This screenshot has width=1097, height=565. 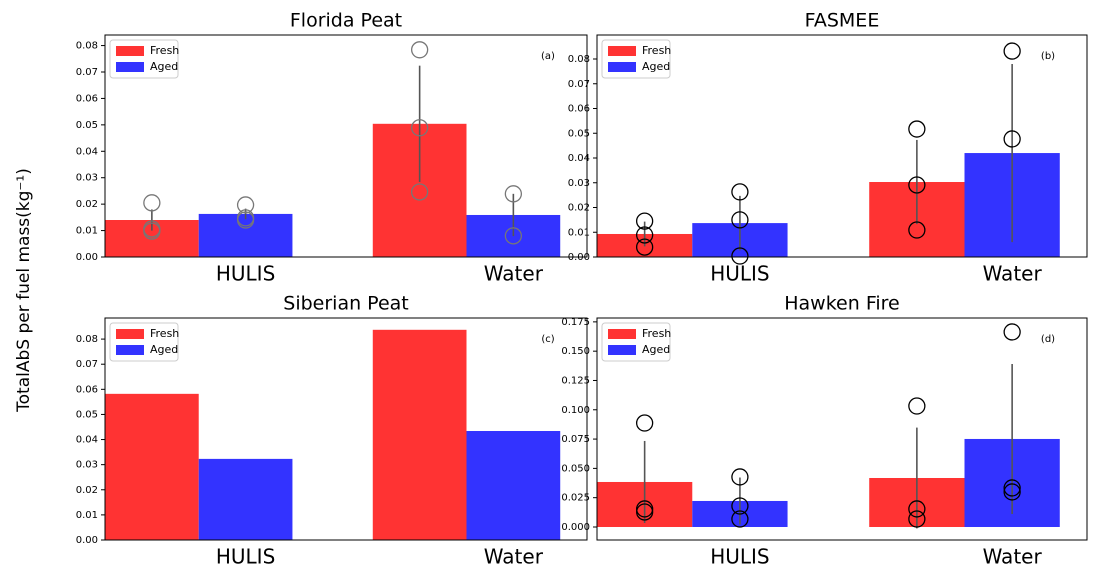 What do you see at coordinates (575, 410) in the screenshot?
I see `y-tick-label: 0.100` at bounding box center [575, 410].